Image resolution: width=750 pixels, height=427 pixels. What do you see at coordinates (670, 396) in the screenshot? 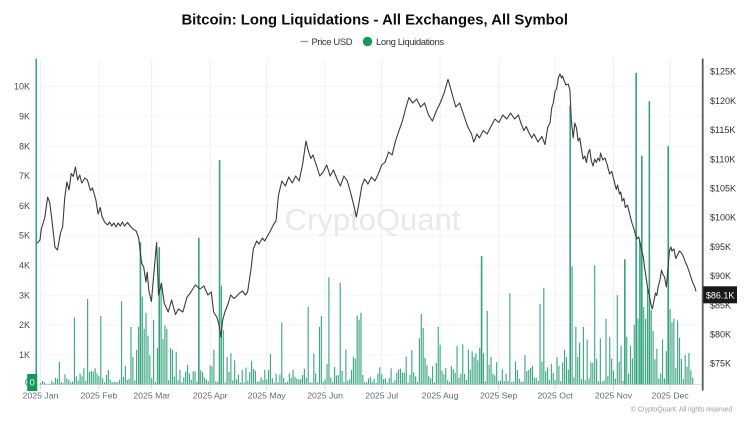
I see `svg-text: 2025 Dec` at bounding box center [670, 396].